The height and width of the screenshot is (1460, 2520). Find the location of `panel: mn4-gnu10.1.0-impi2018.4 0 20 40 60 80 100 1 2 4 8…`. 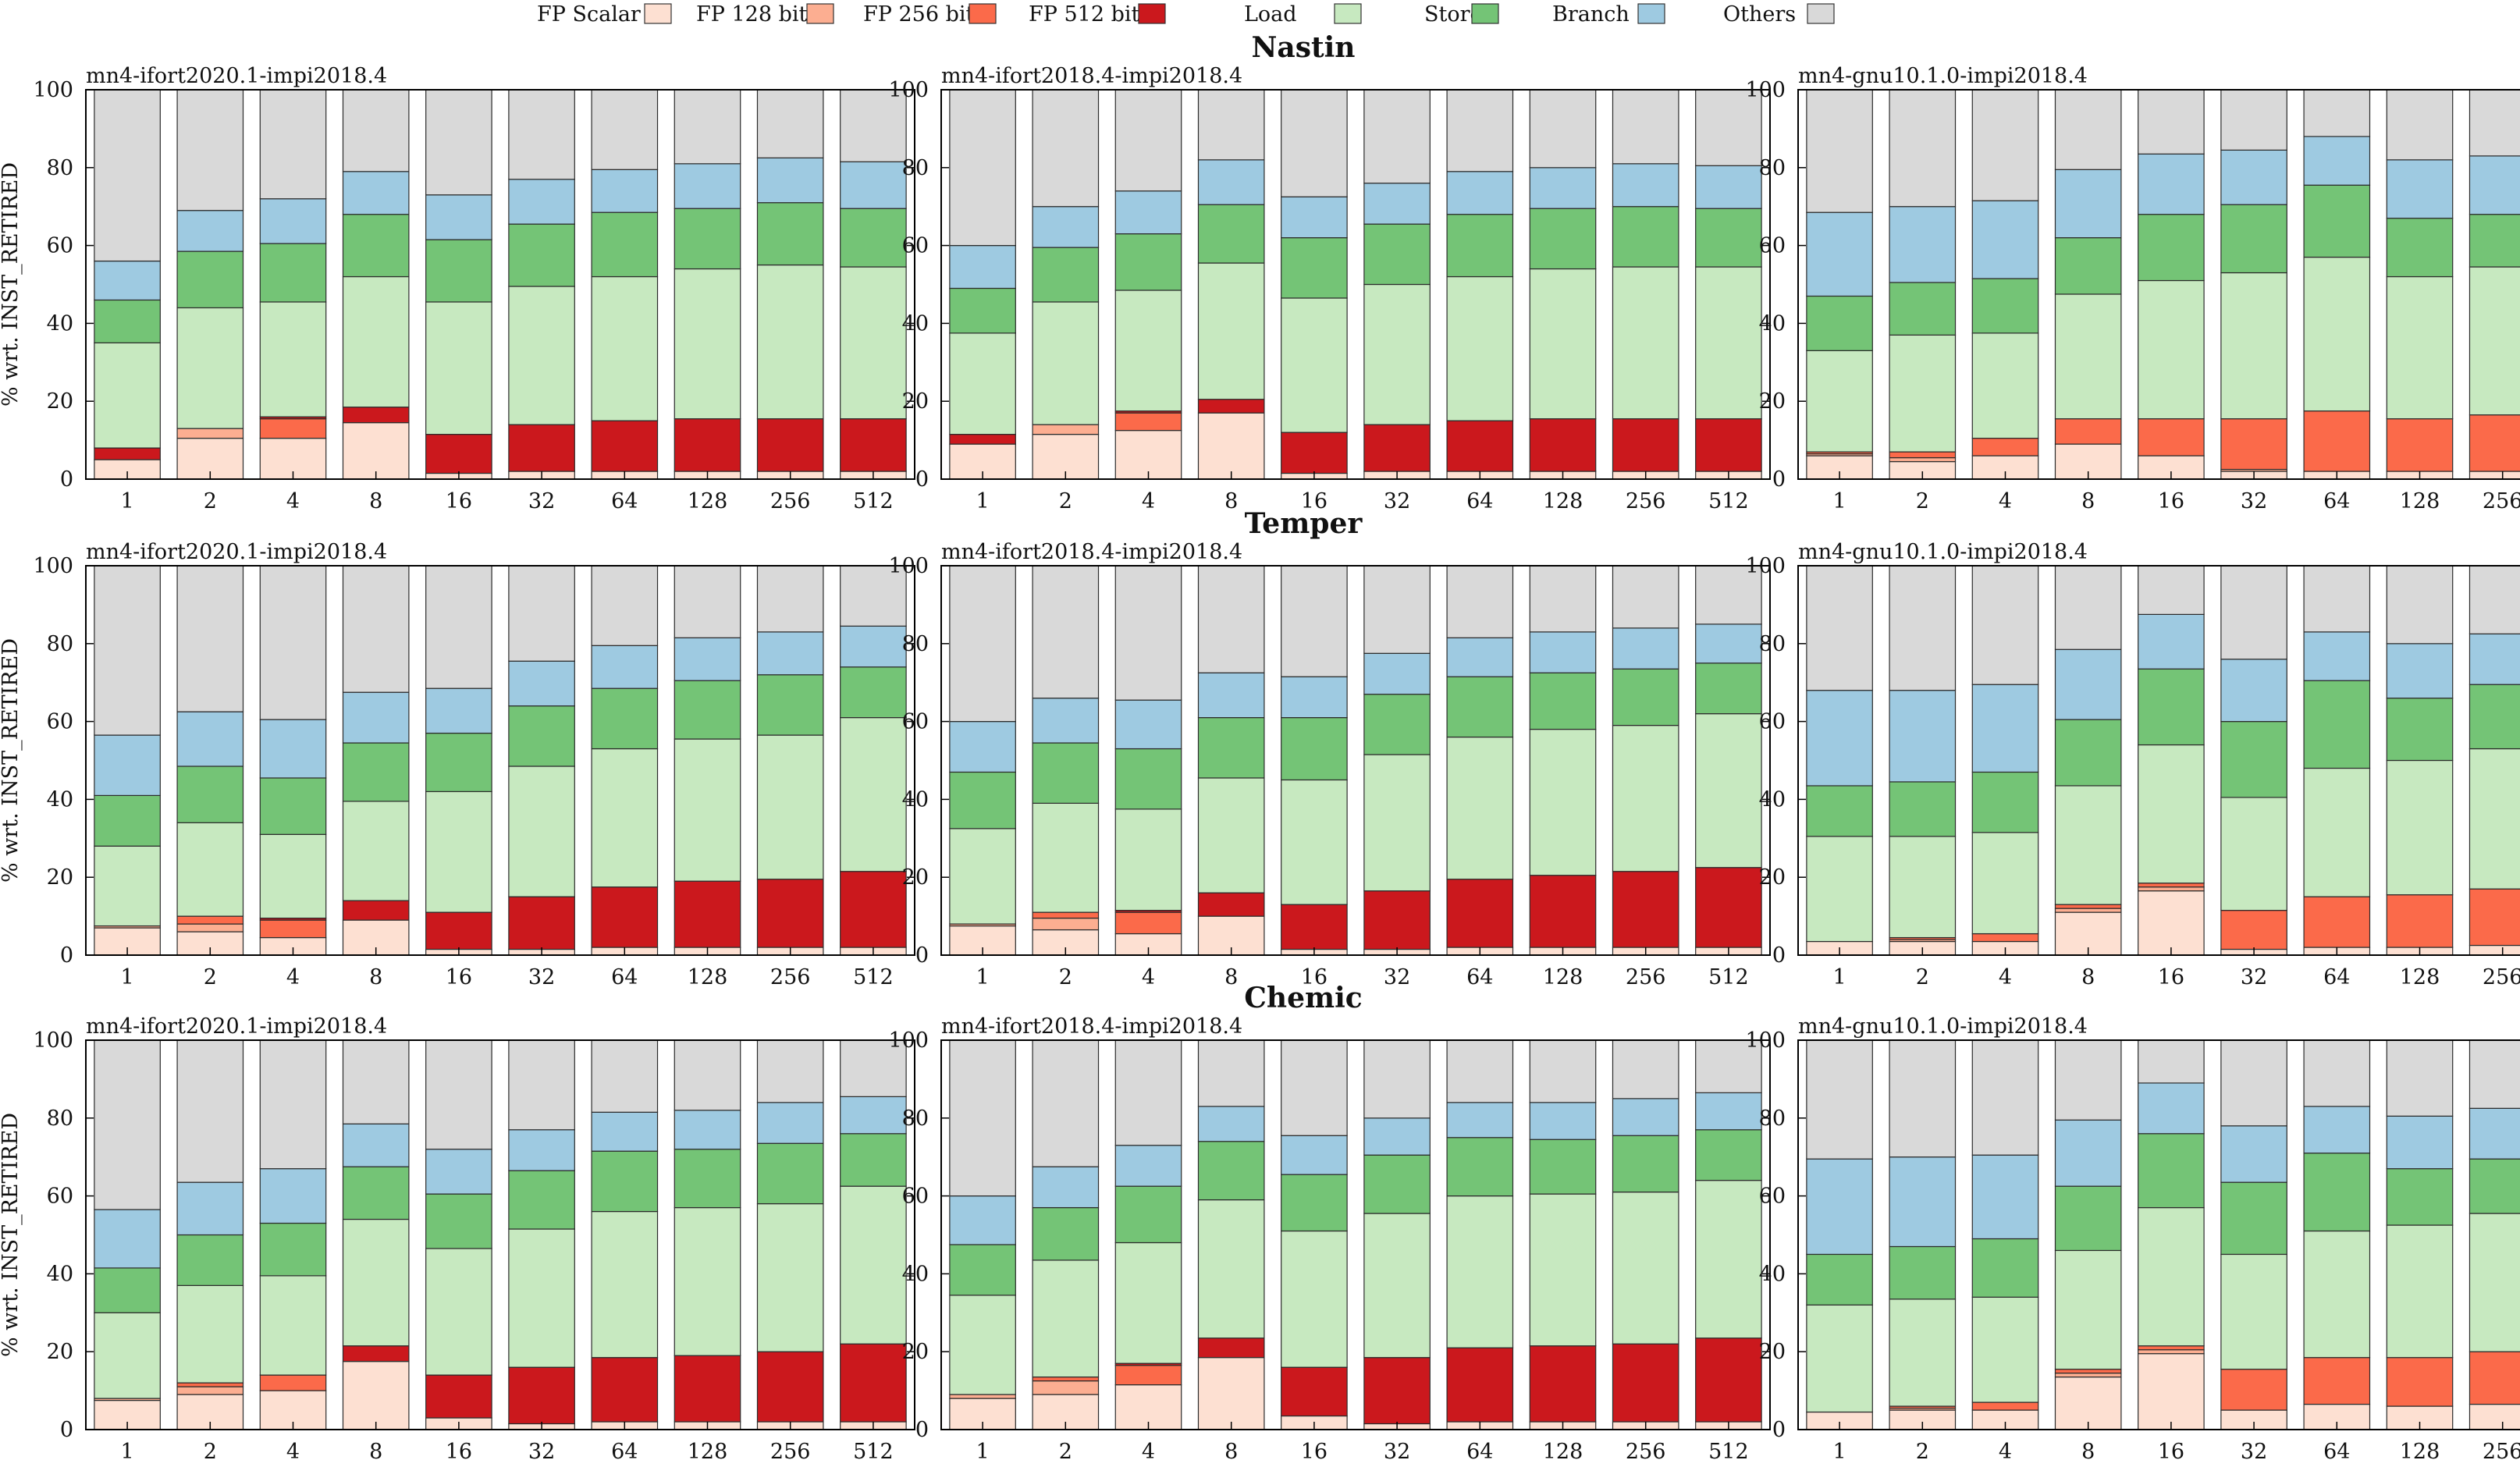

panel: mn4-gnu10.1.0-impi2018.4 0 20 40 60 80 100 1 2 4 8… is located at coordinates (2133, 1237).